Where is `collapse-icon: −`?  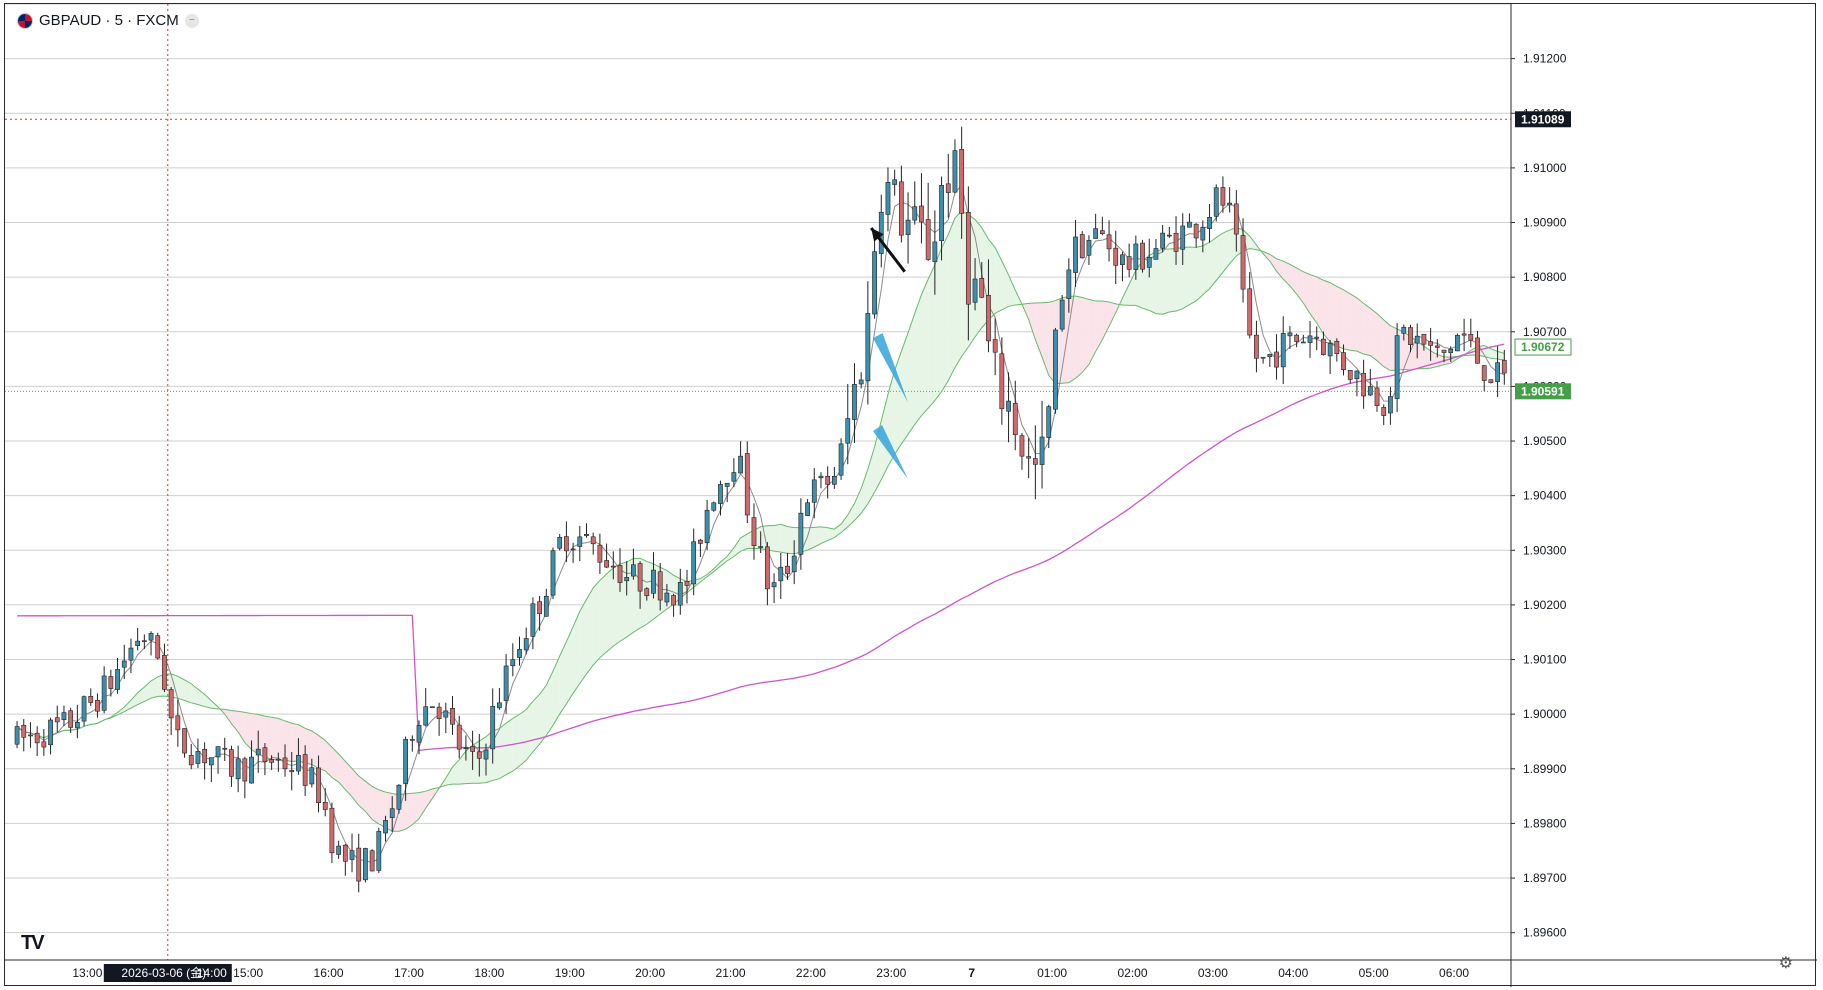 collapse-icon: − is located at coordinates (191, 20).